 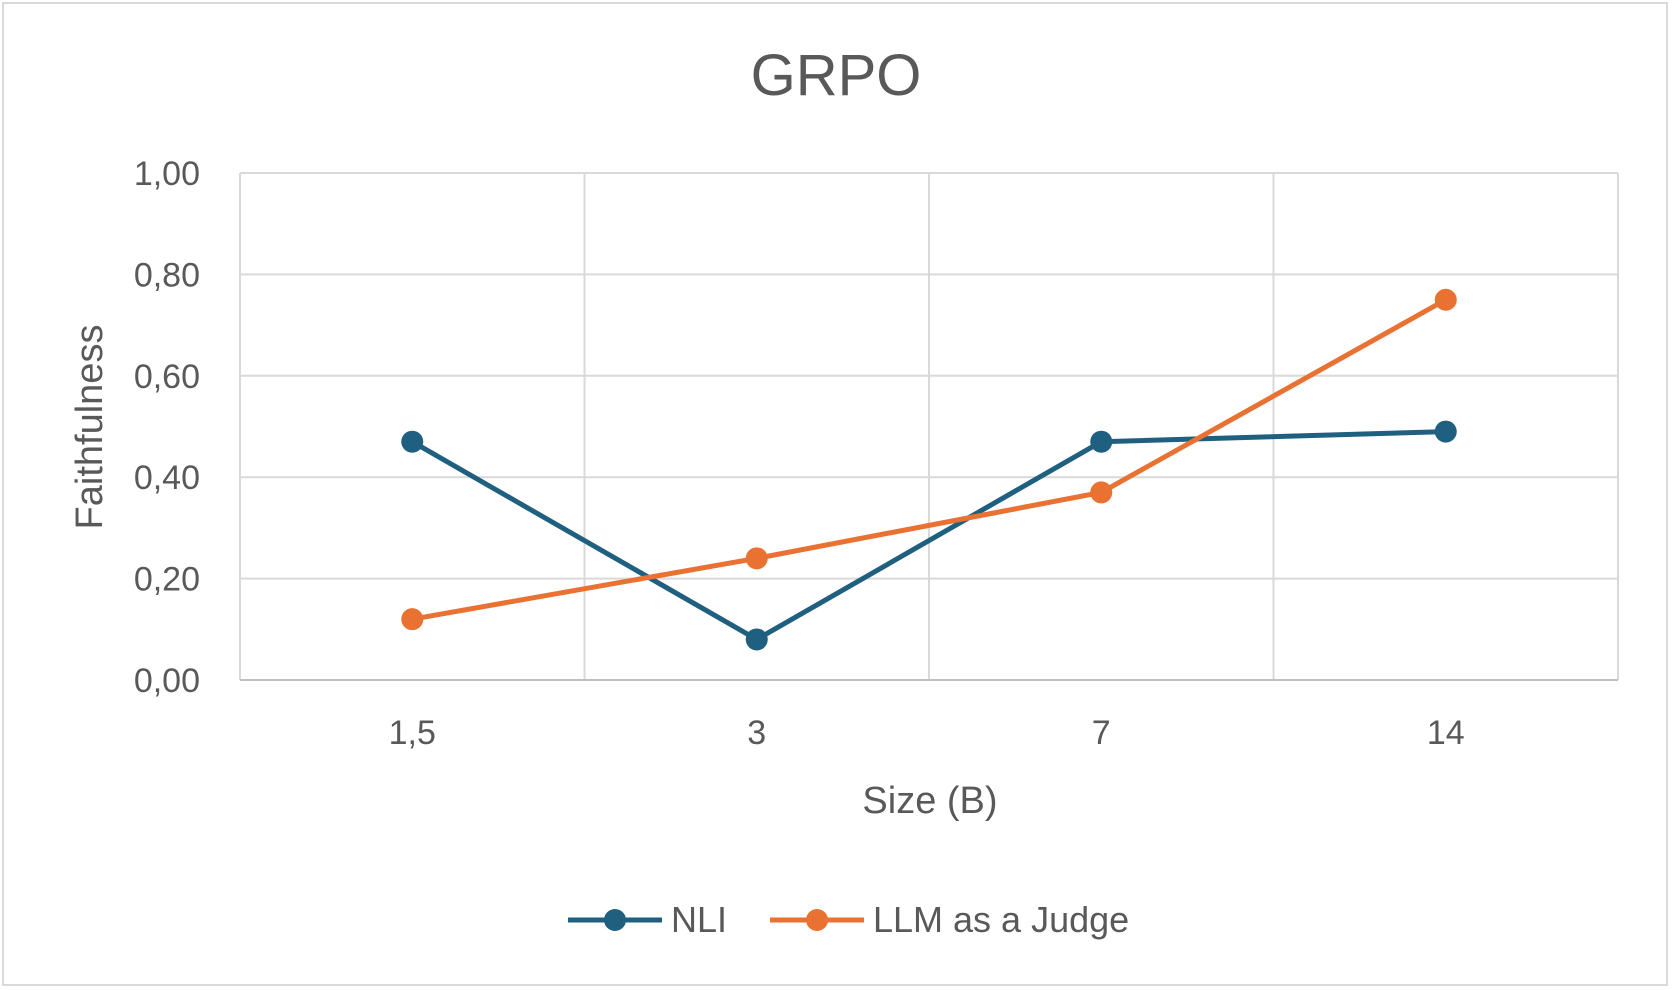 What do you see at coordinates (927, 733) in the screenshot?
I see `x-axis-ticks: 1,5 3 7 14` at bounding box center [927, 733].